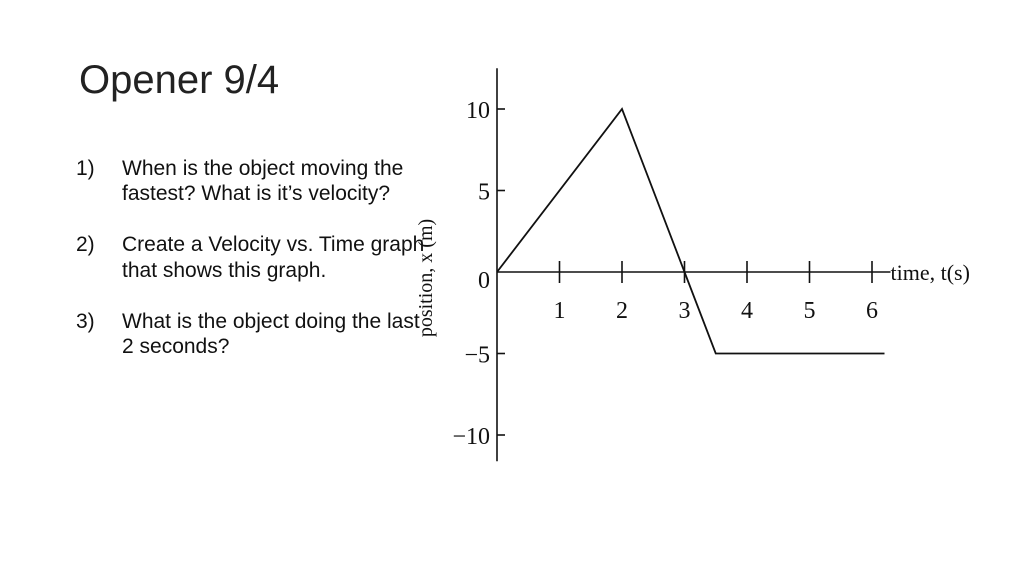 This screenshot has width=1024, height=576. Describe the element at coordinates (622, 311) in the screenshot. I see `x-tick-label: 2` at that location.